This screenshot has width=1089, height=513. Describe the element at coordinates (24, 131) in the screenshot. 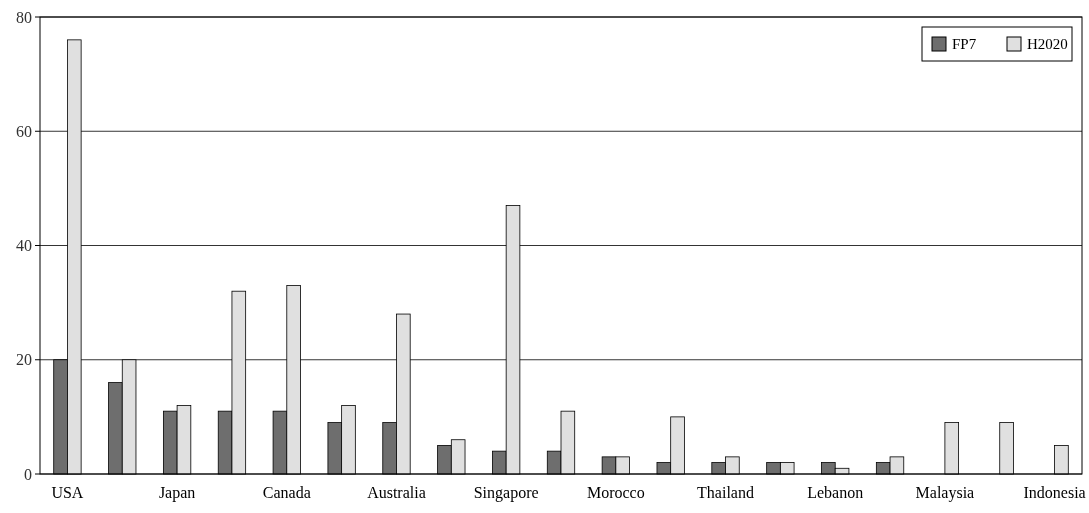

I see `y-tick-label: 60` at that location.